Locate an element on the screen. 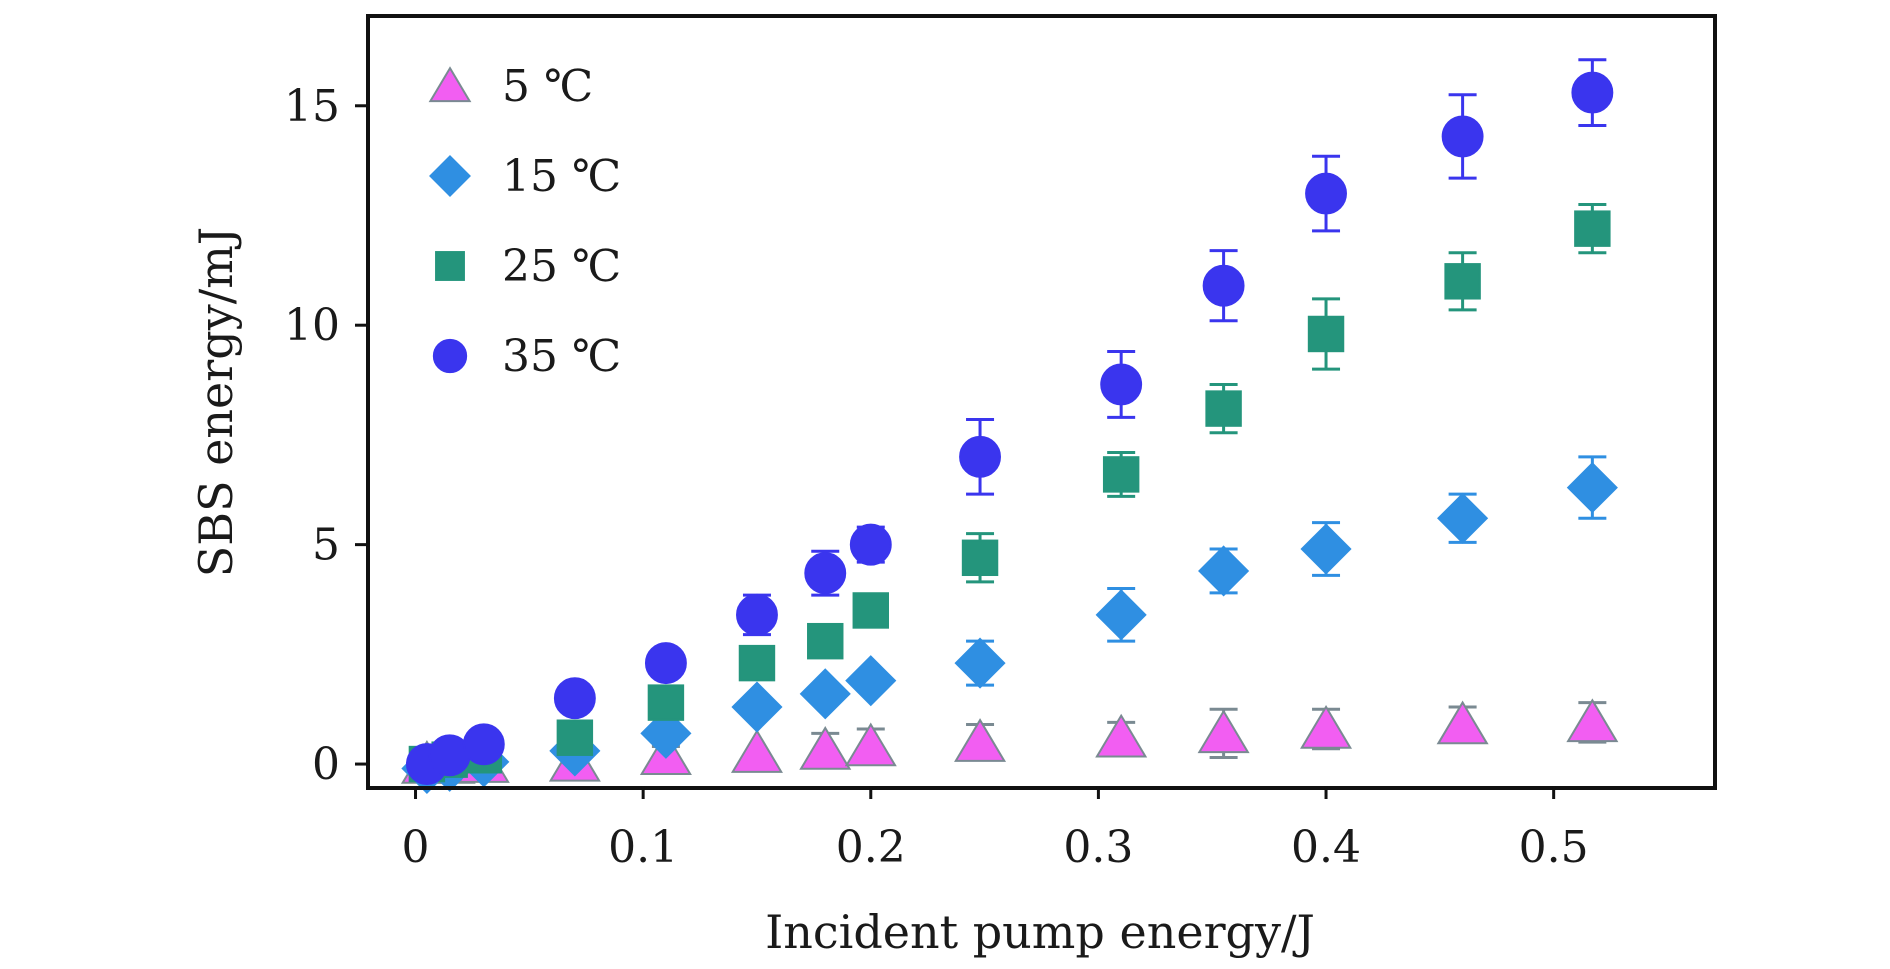 The image size is (1890, 969). x-tick-label: 0 is located at coordinates (416, 847).